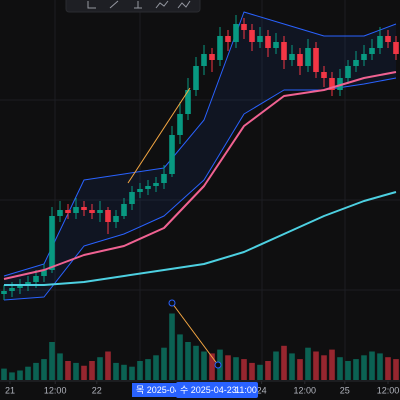  I want to click on crosshair-prev: 목 2025-04-2, so click(162, 390).